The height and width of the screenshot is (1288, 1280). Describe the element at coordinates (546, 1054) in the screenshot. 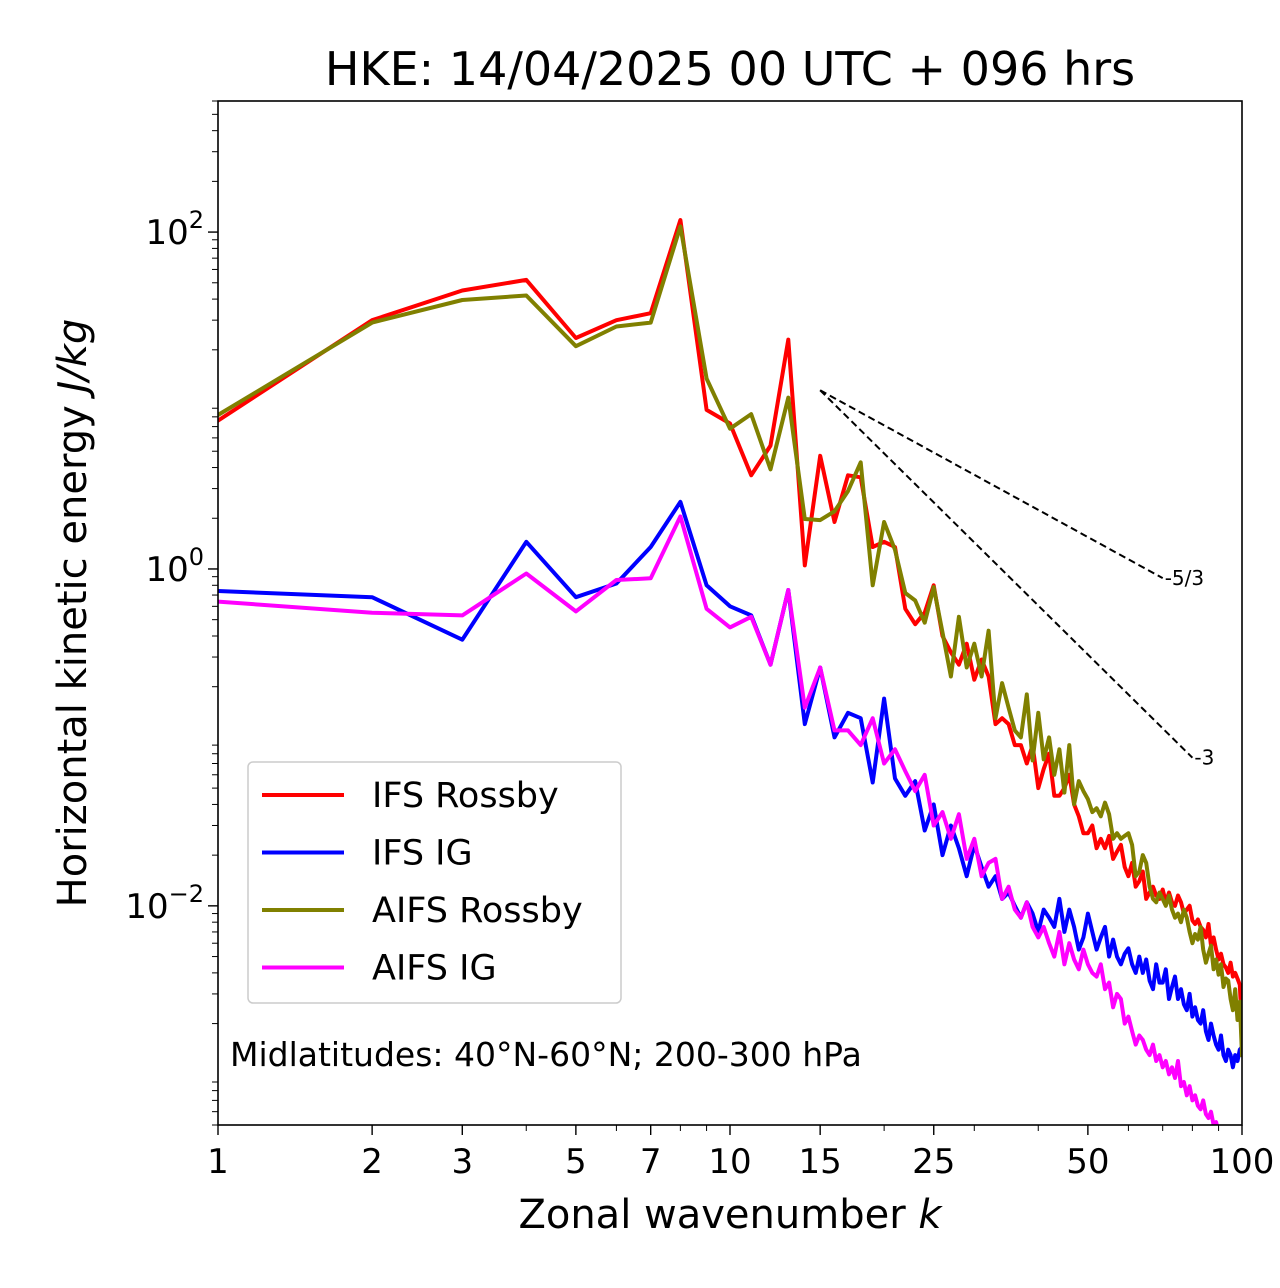

I see `region-annotation: Midlatitudes: 40°N-60°N; 200-300 hPa` at that location.